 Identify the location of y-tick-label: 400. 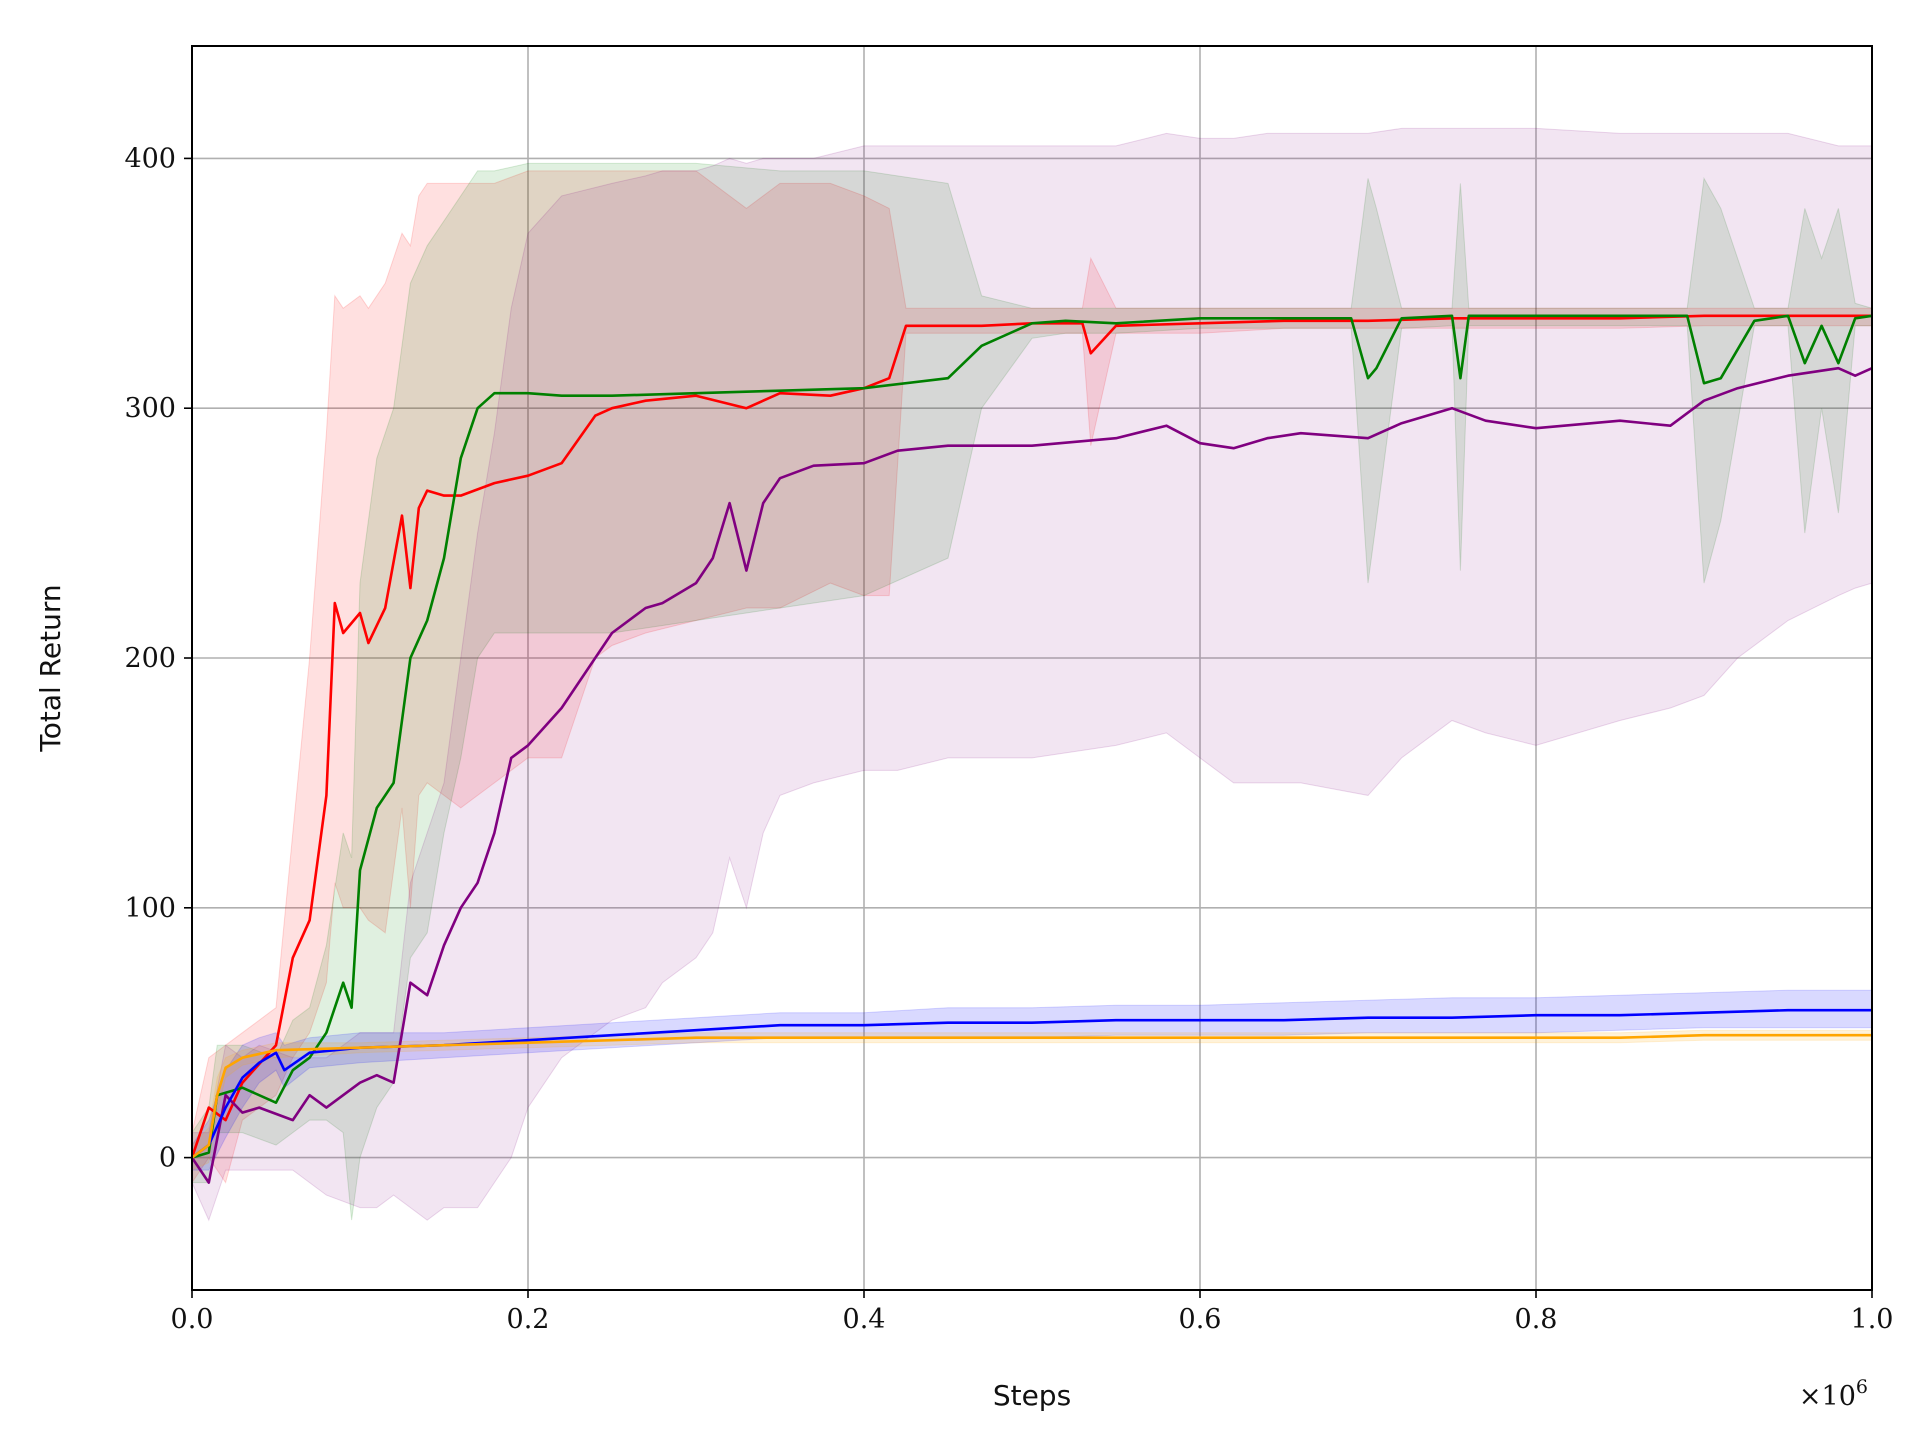
(150, 158).